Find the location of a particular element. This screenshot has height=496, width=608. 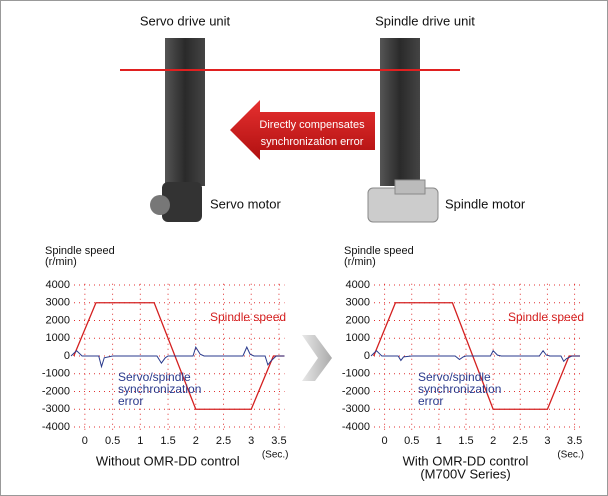

servo-motor-shaft is located at coordinates (160, 205).